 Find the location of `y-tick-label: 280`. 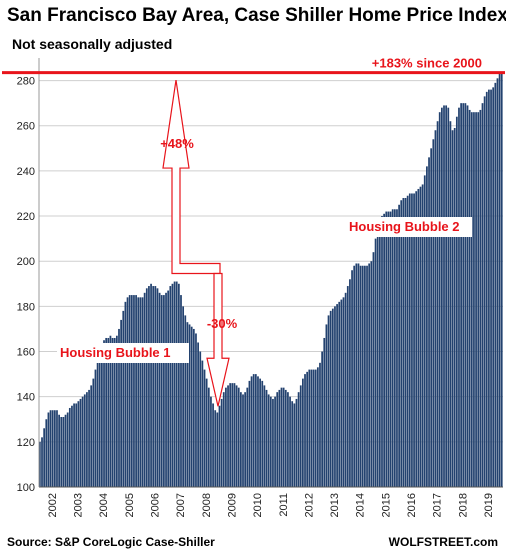

y-tick-label: 280 is located at coordinates (26, 82).